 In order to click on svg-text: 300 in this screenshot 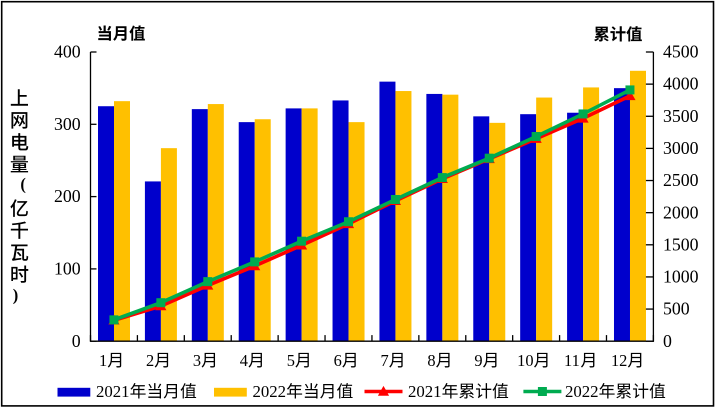, I will do `click(67, 124)`.